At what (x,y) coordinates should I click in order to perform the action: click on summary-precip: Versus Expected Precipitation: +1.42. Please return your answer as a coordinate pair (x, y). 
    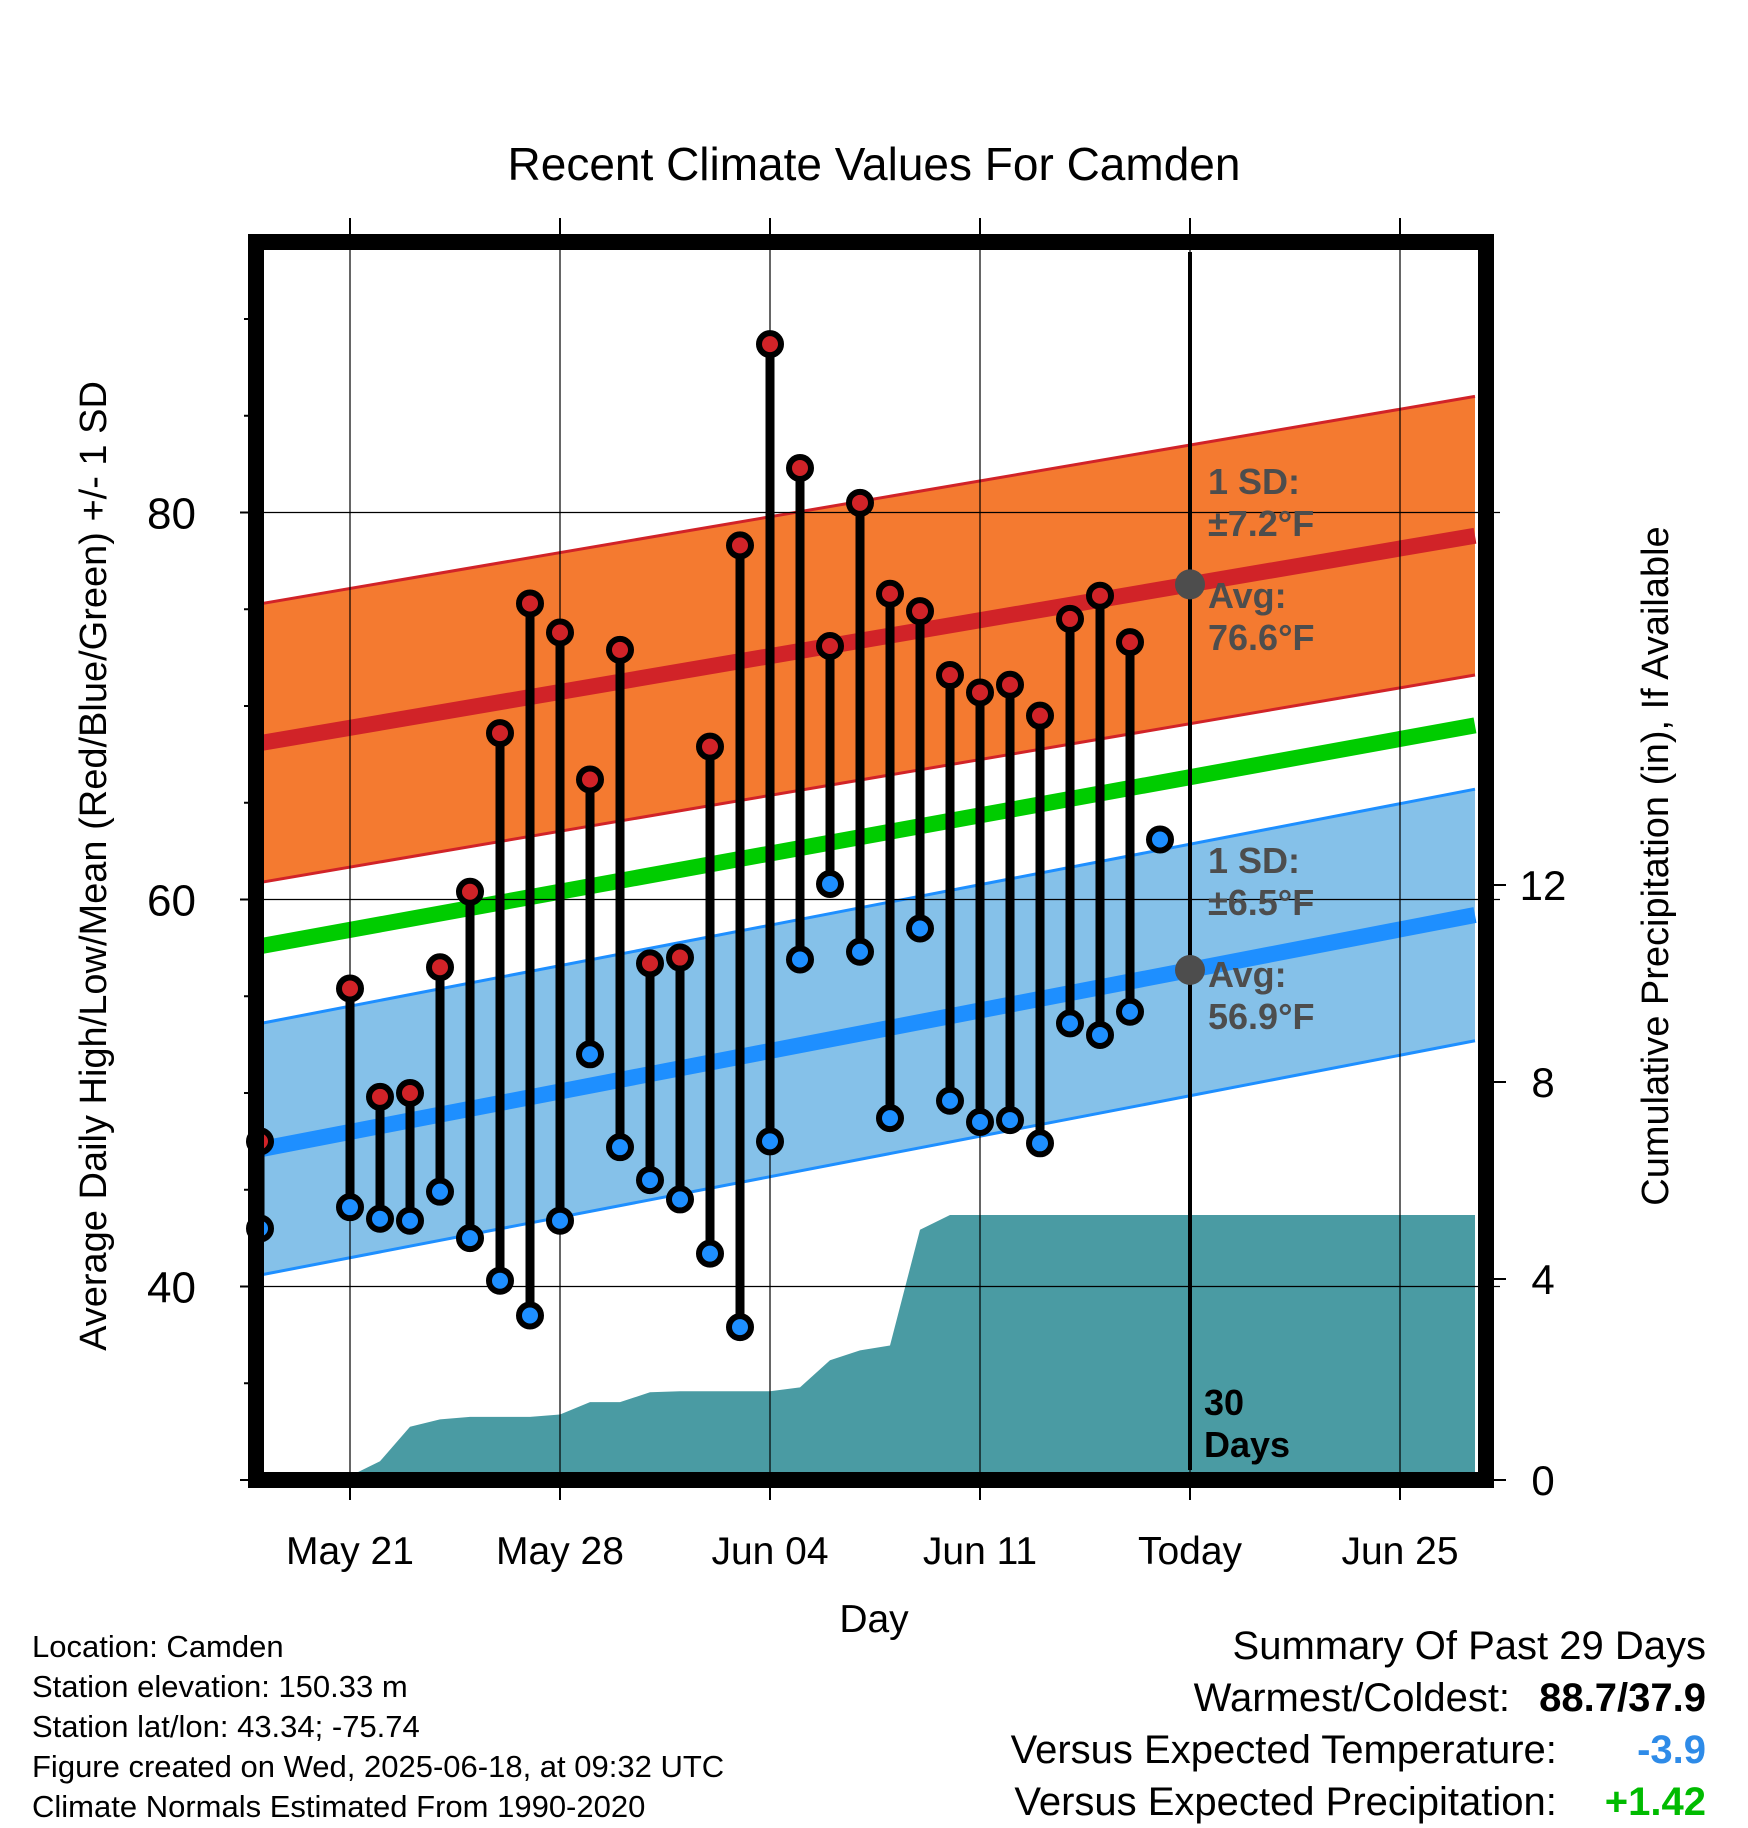
    Looking at the image, I should click on (1358, 1802).